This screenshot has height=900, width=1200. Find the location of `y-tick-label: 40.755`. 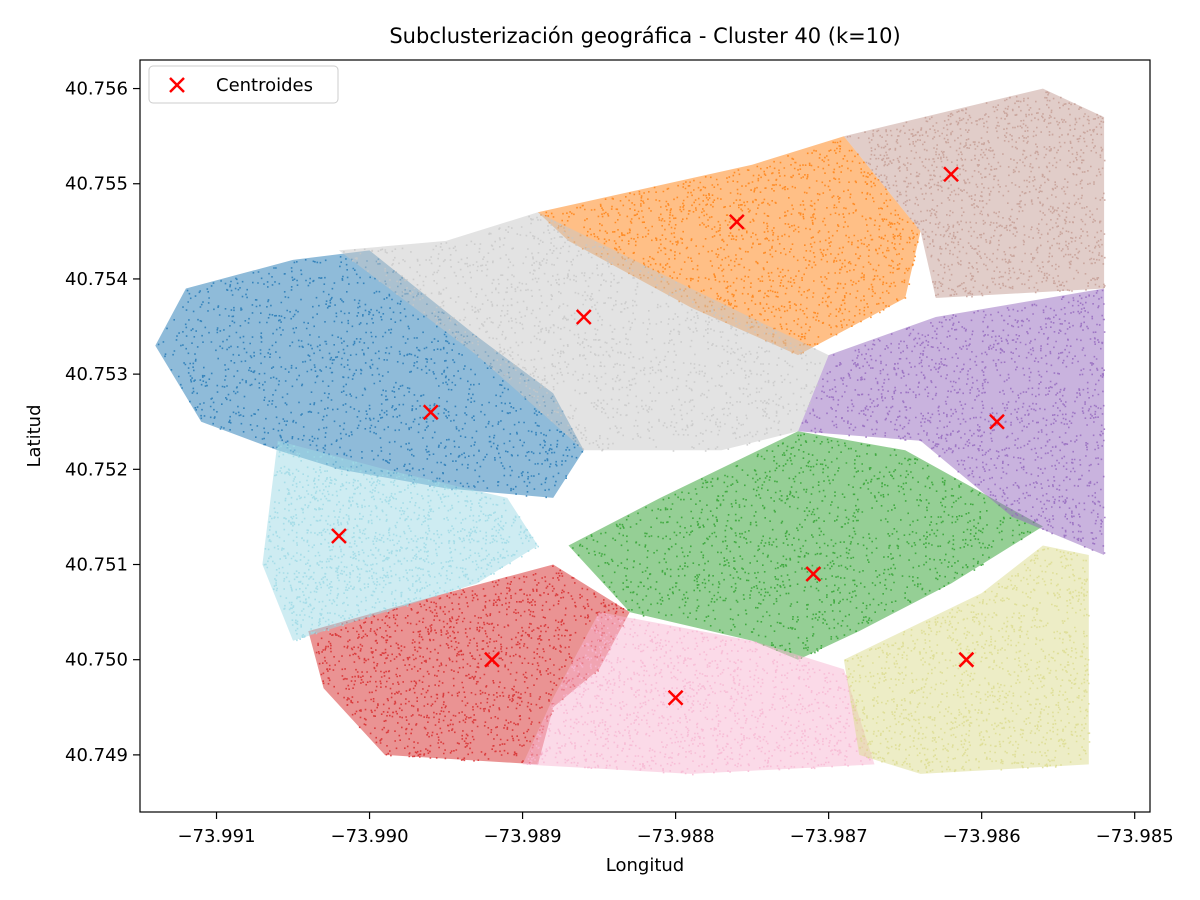

y-tick-label: 40.755 is located at coordinates (96, 184).